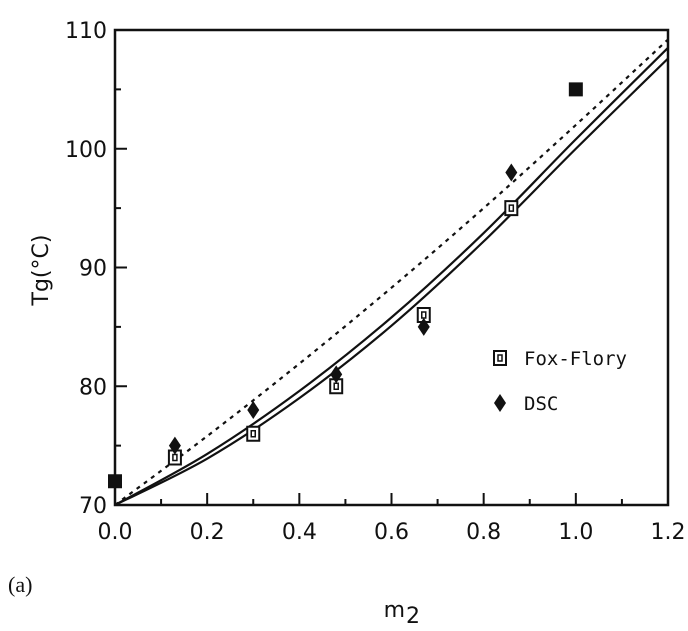  I want to click on legend-label: Fox-Flory, so click(575, 359).